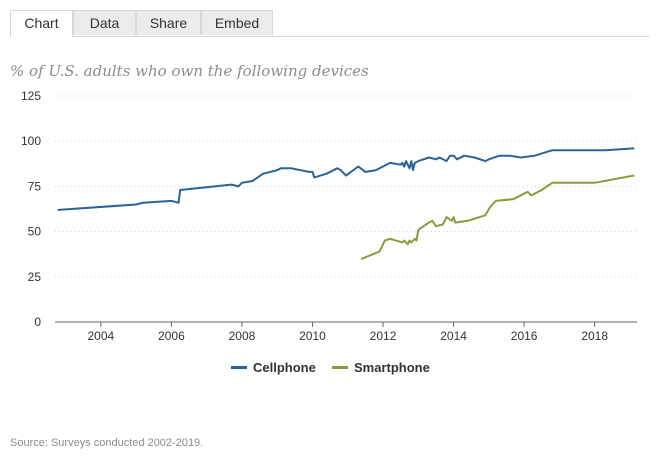 Image resolution: width=670 pixels, height=458 pixels. Describe the element at coordinates (171, 336) in the screenshot. I see `x-tick-label: 2006` at that location.